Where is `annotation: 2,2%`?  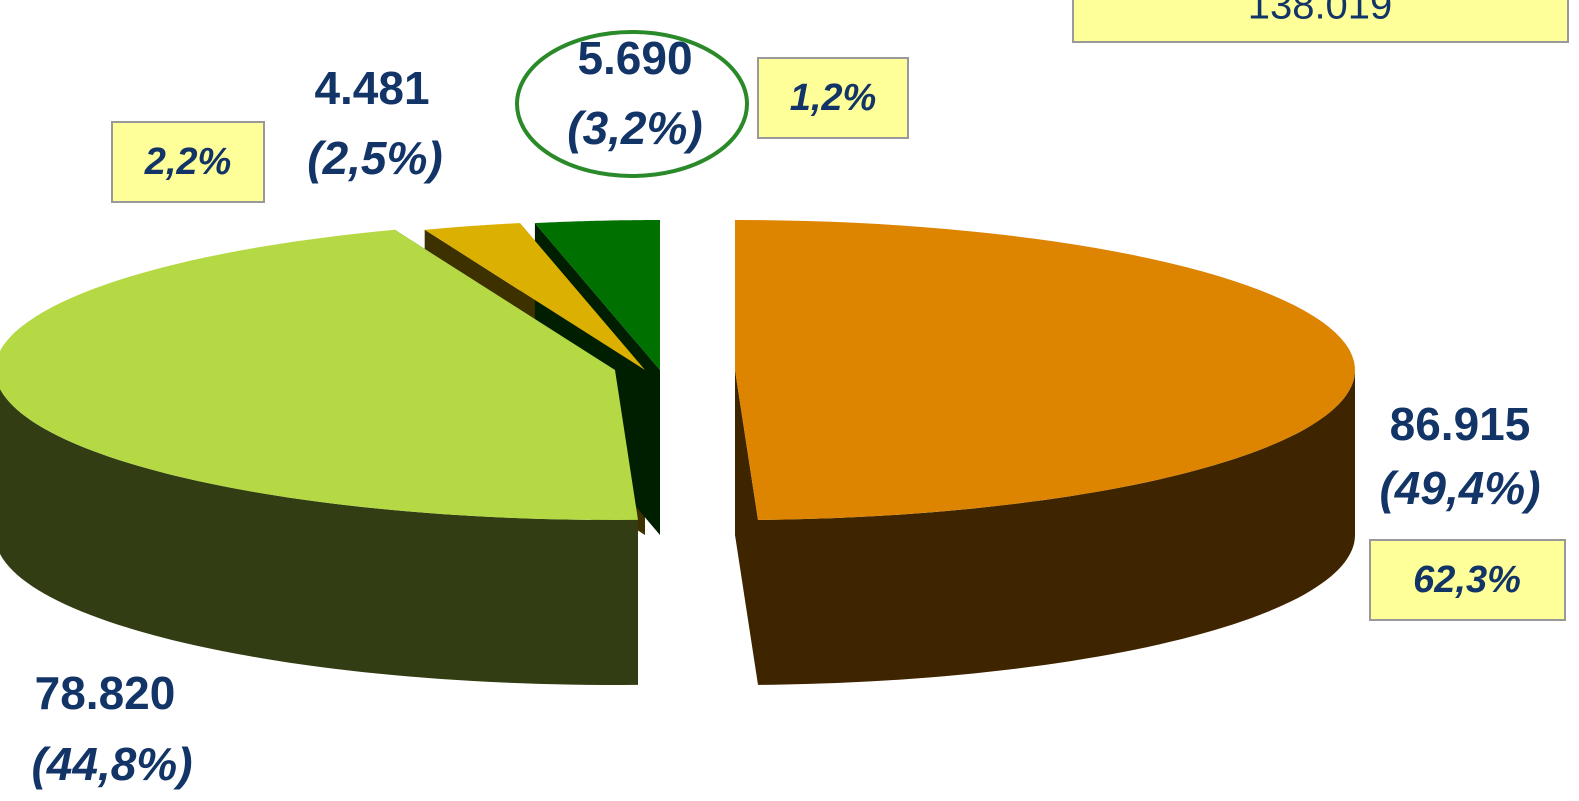
annotation: 2,2% is located at coordinates (188, 162).